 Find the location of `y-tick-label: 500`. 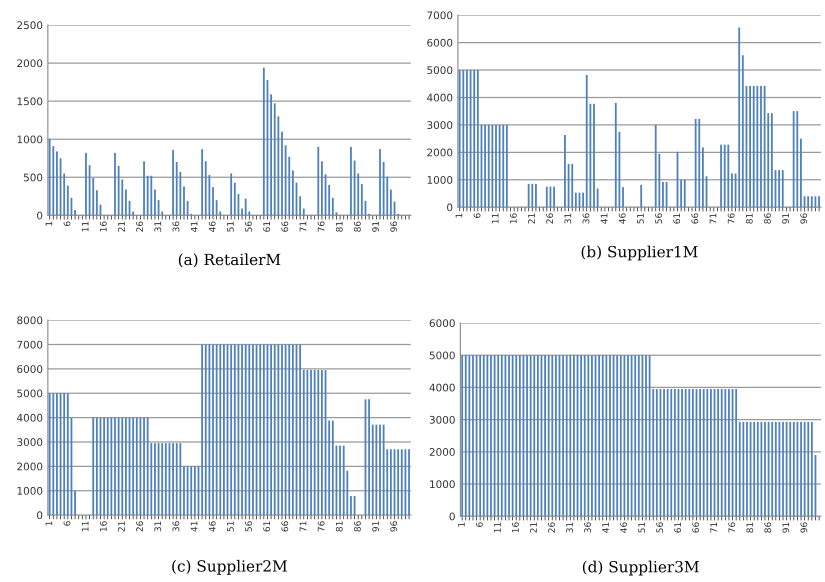

y-tick-label: 500 is located at coordinates (33, 178).